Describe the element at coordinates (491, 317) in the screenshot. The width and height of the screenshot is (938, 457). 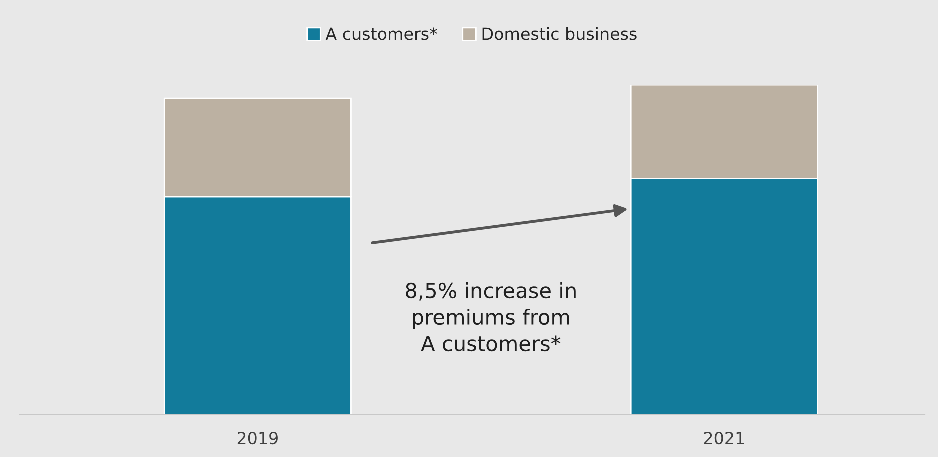
I see `annotation: 8,5% increase in premiums from A customers*` at that location.